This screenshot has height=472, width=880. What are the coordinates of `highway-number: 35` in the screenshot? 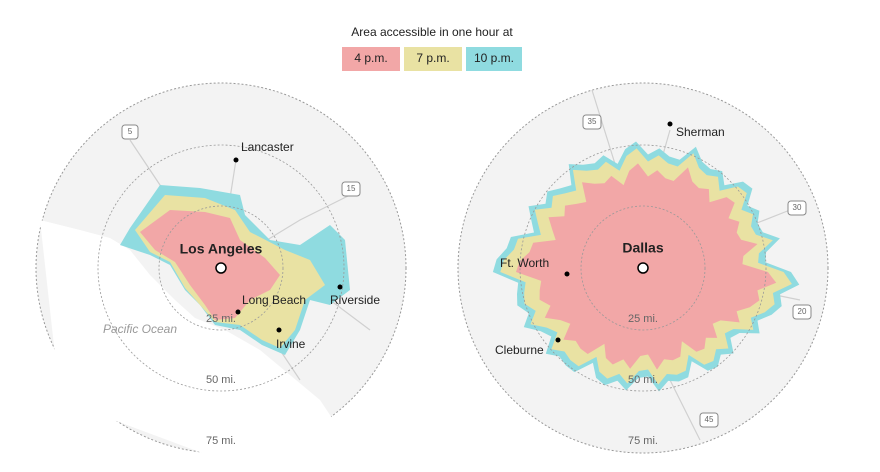 It's located at (592, 121).